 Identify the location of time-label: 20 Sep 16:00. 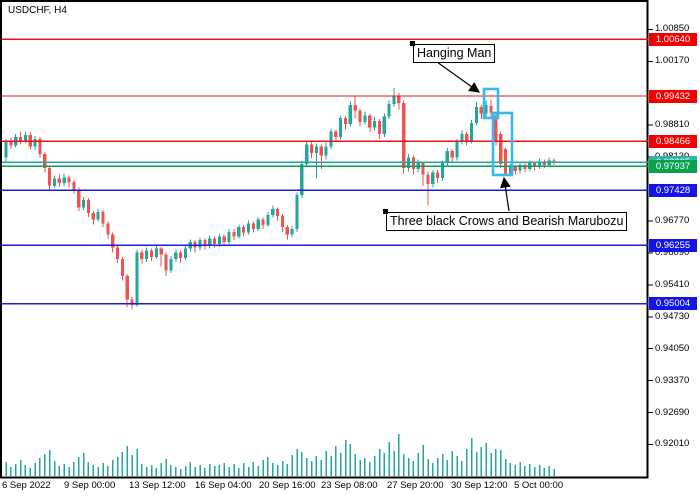
(287, 485).